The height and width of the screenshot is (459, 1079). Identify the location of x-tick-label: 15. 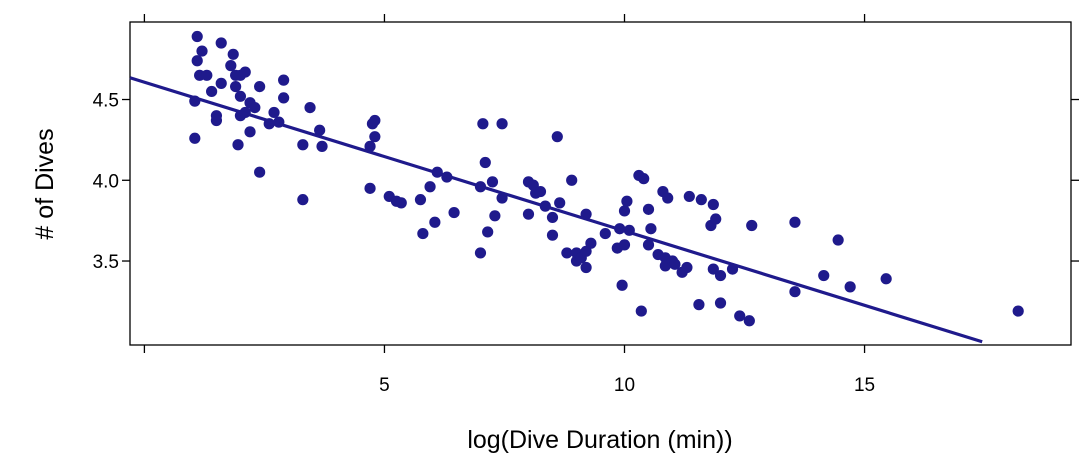
(864, 385).